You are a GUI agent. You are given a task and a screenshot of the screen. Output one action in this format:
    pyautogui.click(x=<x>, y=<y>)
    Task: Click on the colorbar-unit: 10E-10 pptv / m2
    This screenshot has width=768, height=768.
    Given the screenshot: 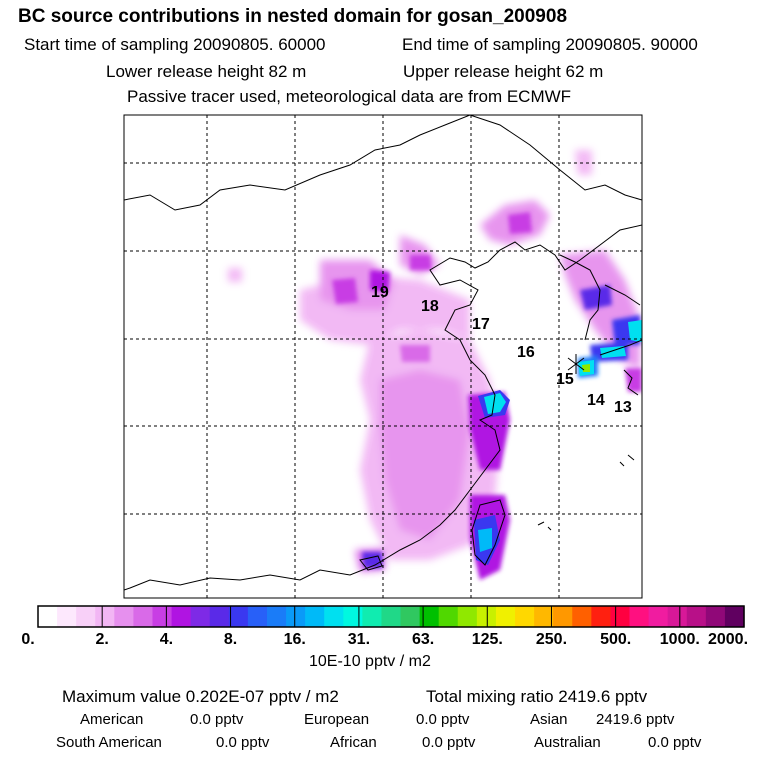 What is the action you would take?
    pyautogui.click(x=370, y=661)
    